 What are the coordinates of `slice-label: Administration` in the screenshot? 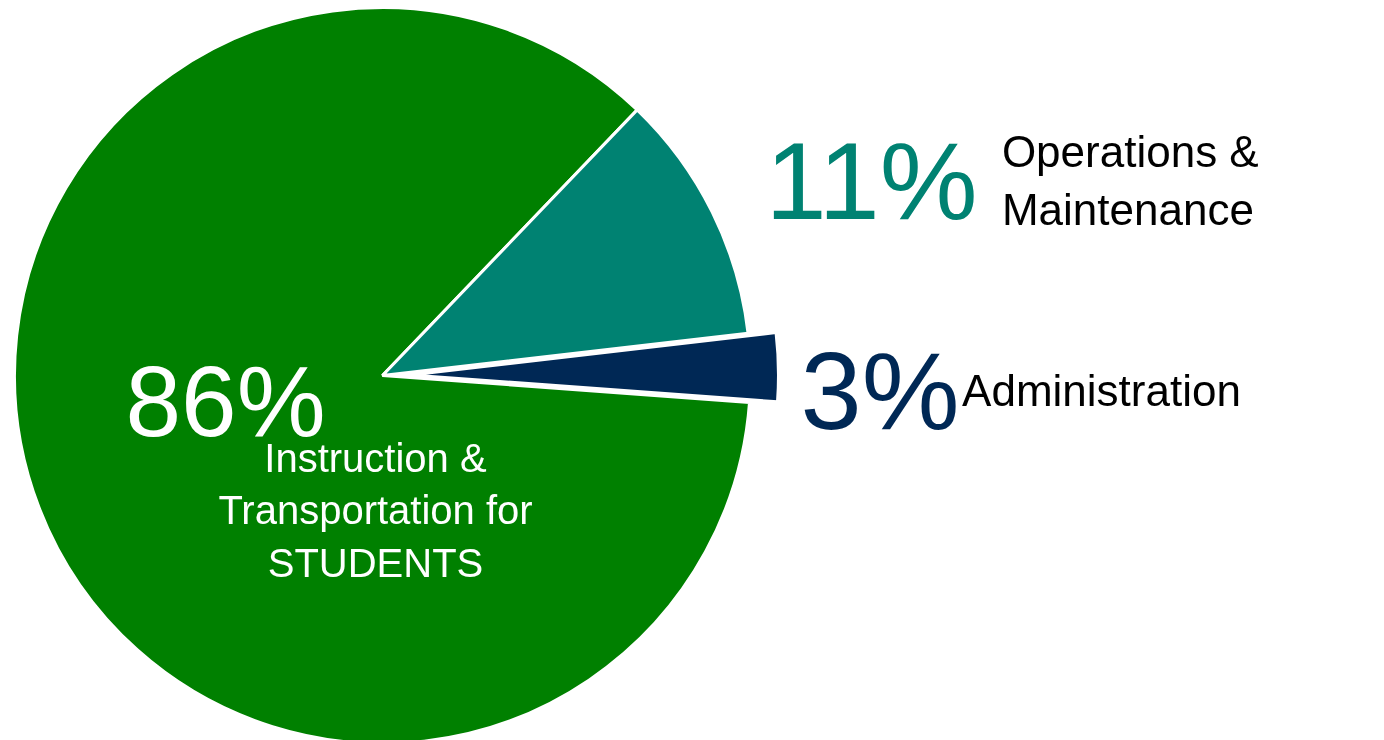 It's located at (1101, 390).